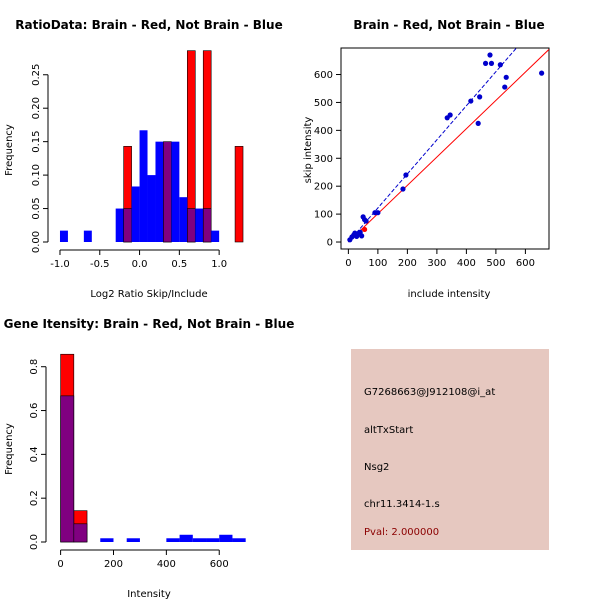  Describe the element at coordinates (436, 263) in the screenshot. I see `x-tick-label: 300` at that location.